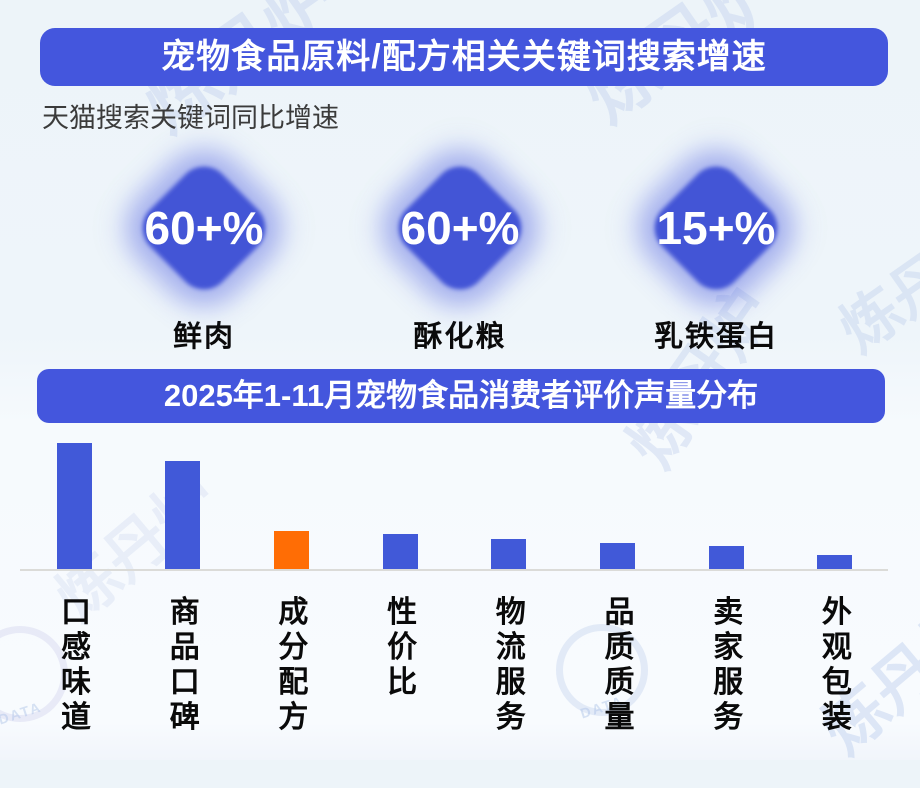 This screenshot has height=788, width=920. Describe the element at coordinates (617, 556) in the screenshot. I see `bar-quality` at that location.